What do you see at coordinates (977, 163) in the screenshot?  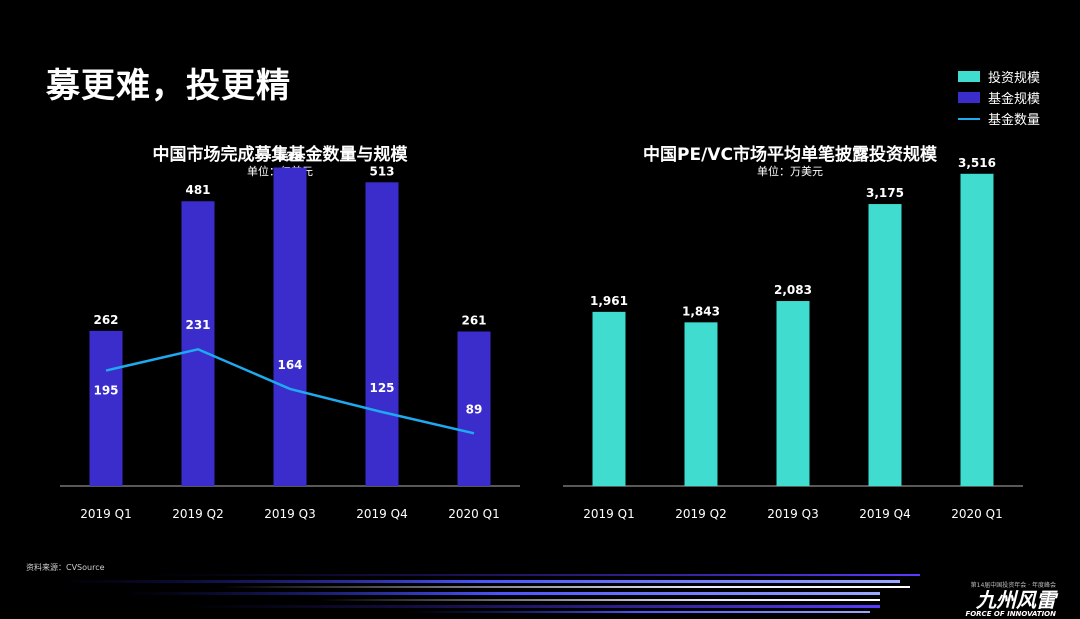 I see `chart-1-bar-value-label: 3,516` at bounding box center [977, 163].